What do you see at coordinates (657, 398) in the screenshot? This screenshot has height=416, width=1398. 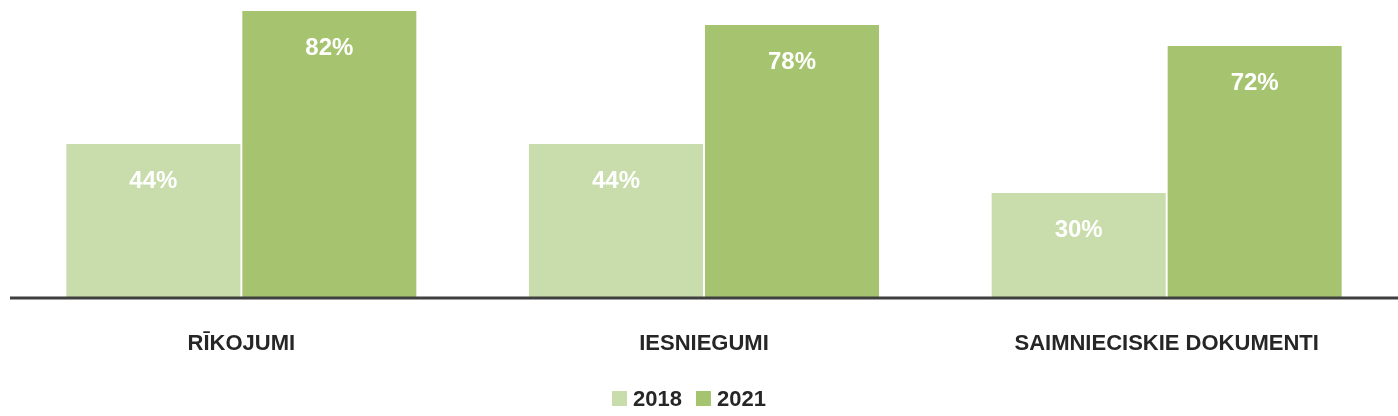 I see `legend-label: 2018` at bounding box center [657, 398].